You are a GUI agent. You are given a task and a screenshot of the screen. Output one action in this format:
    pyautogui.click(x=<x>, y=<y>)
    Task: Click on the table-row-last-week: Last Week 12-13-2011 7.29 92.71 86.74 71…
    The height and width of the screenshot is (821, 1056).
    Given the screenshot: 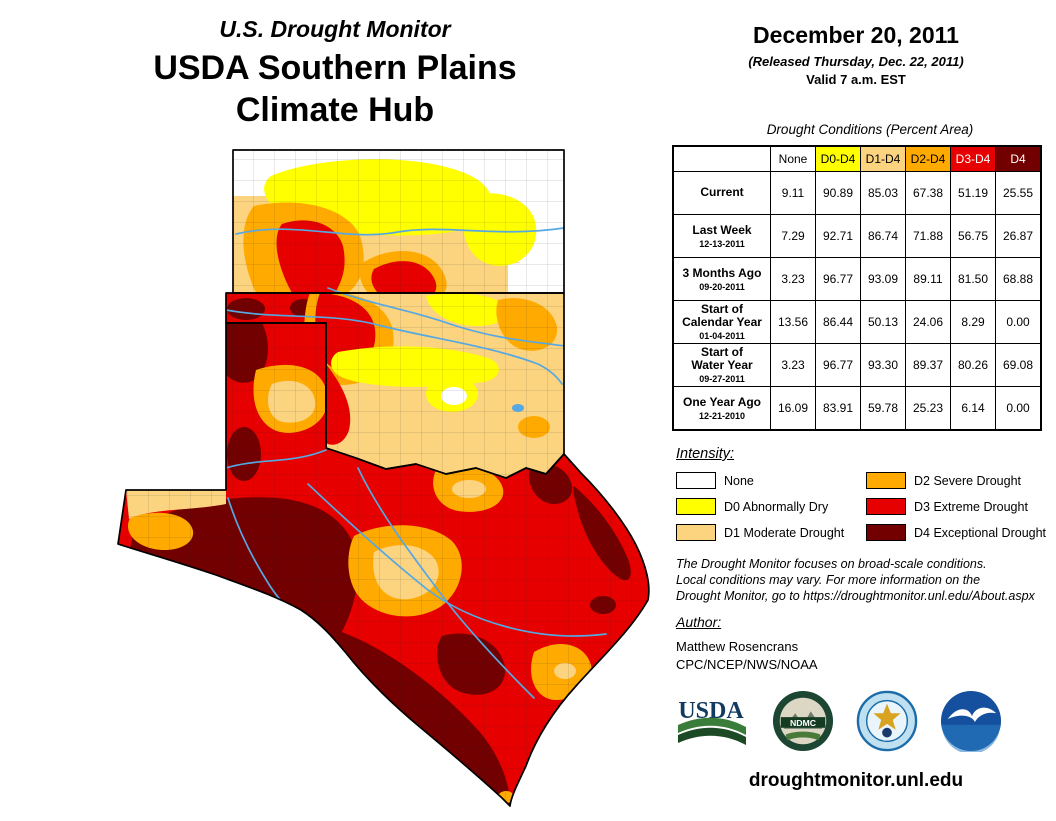 What is the action you would take?
    pyautogui.click(x=857, y=236)
    